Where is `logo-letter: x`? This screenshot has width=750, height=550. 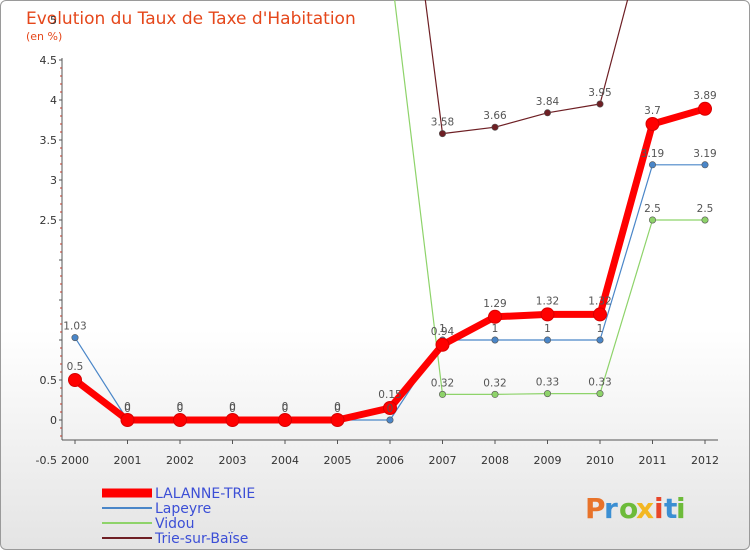
logo-letter: x is located at coordinates (645, 508).